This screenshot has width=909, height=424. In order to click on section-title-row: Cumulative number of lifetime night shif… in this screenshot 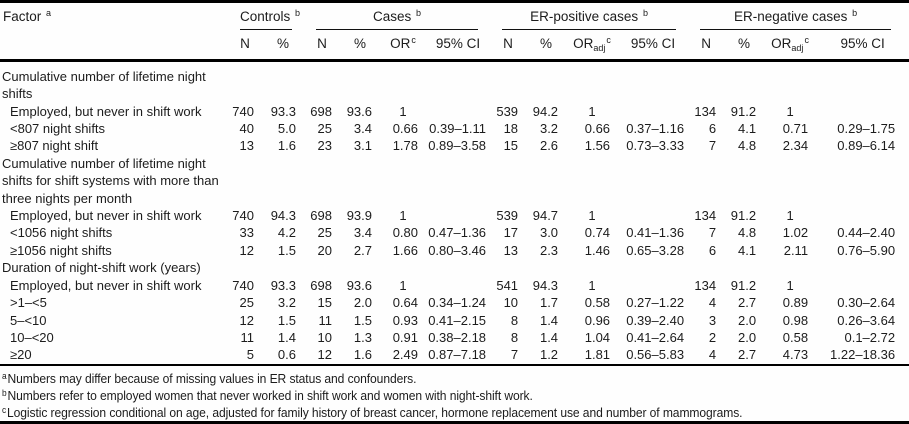, I will do `click(454, 181)`.